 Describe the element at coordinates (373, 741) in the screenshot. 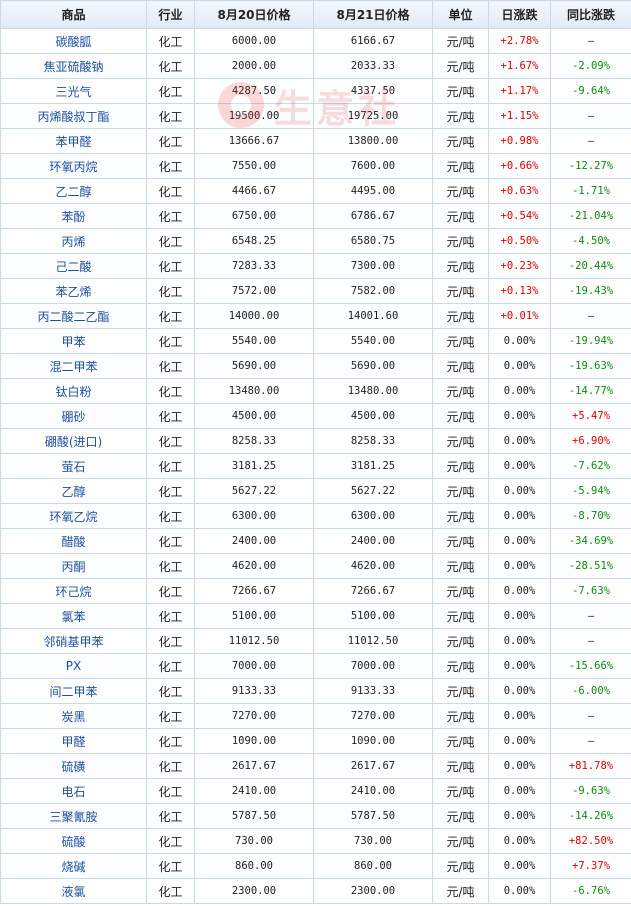

I see `price-aug21-cell: 1090.00` at that location.